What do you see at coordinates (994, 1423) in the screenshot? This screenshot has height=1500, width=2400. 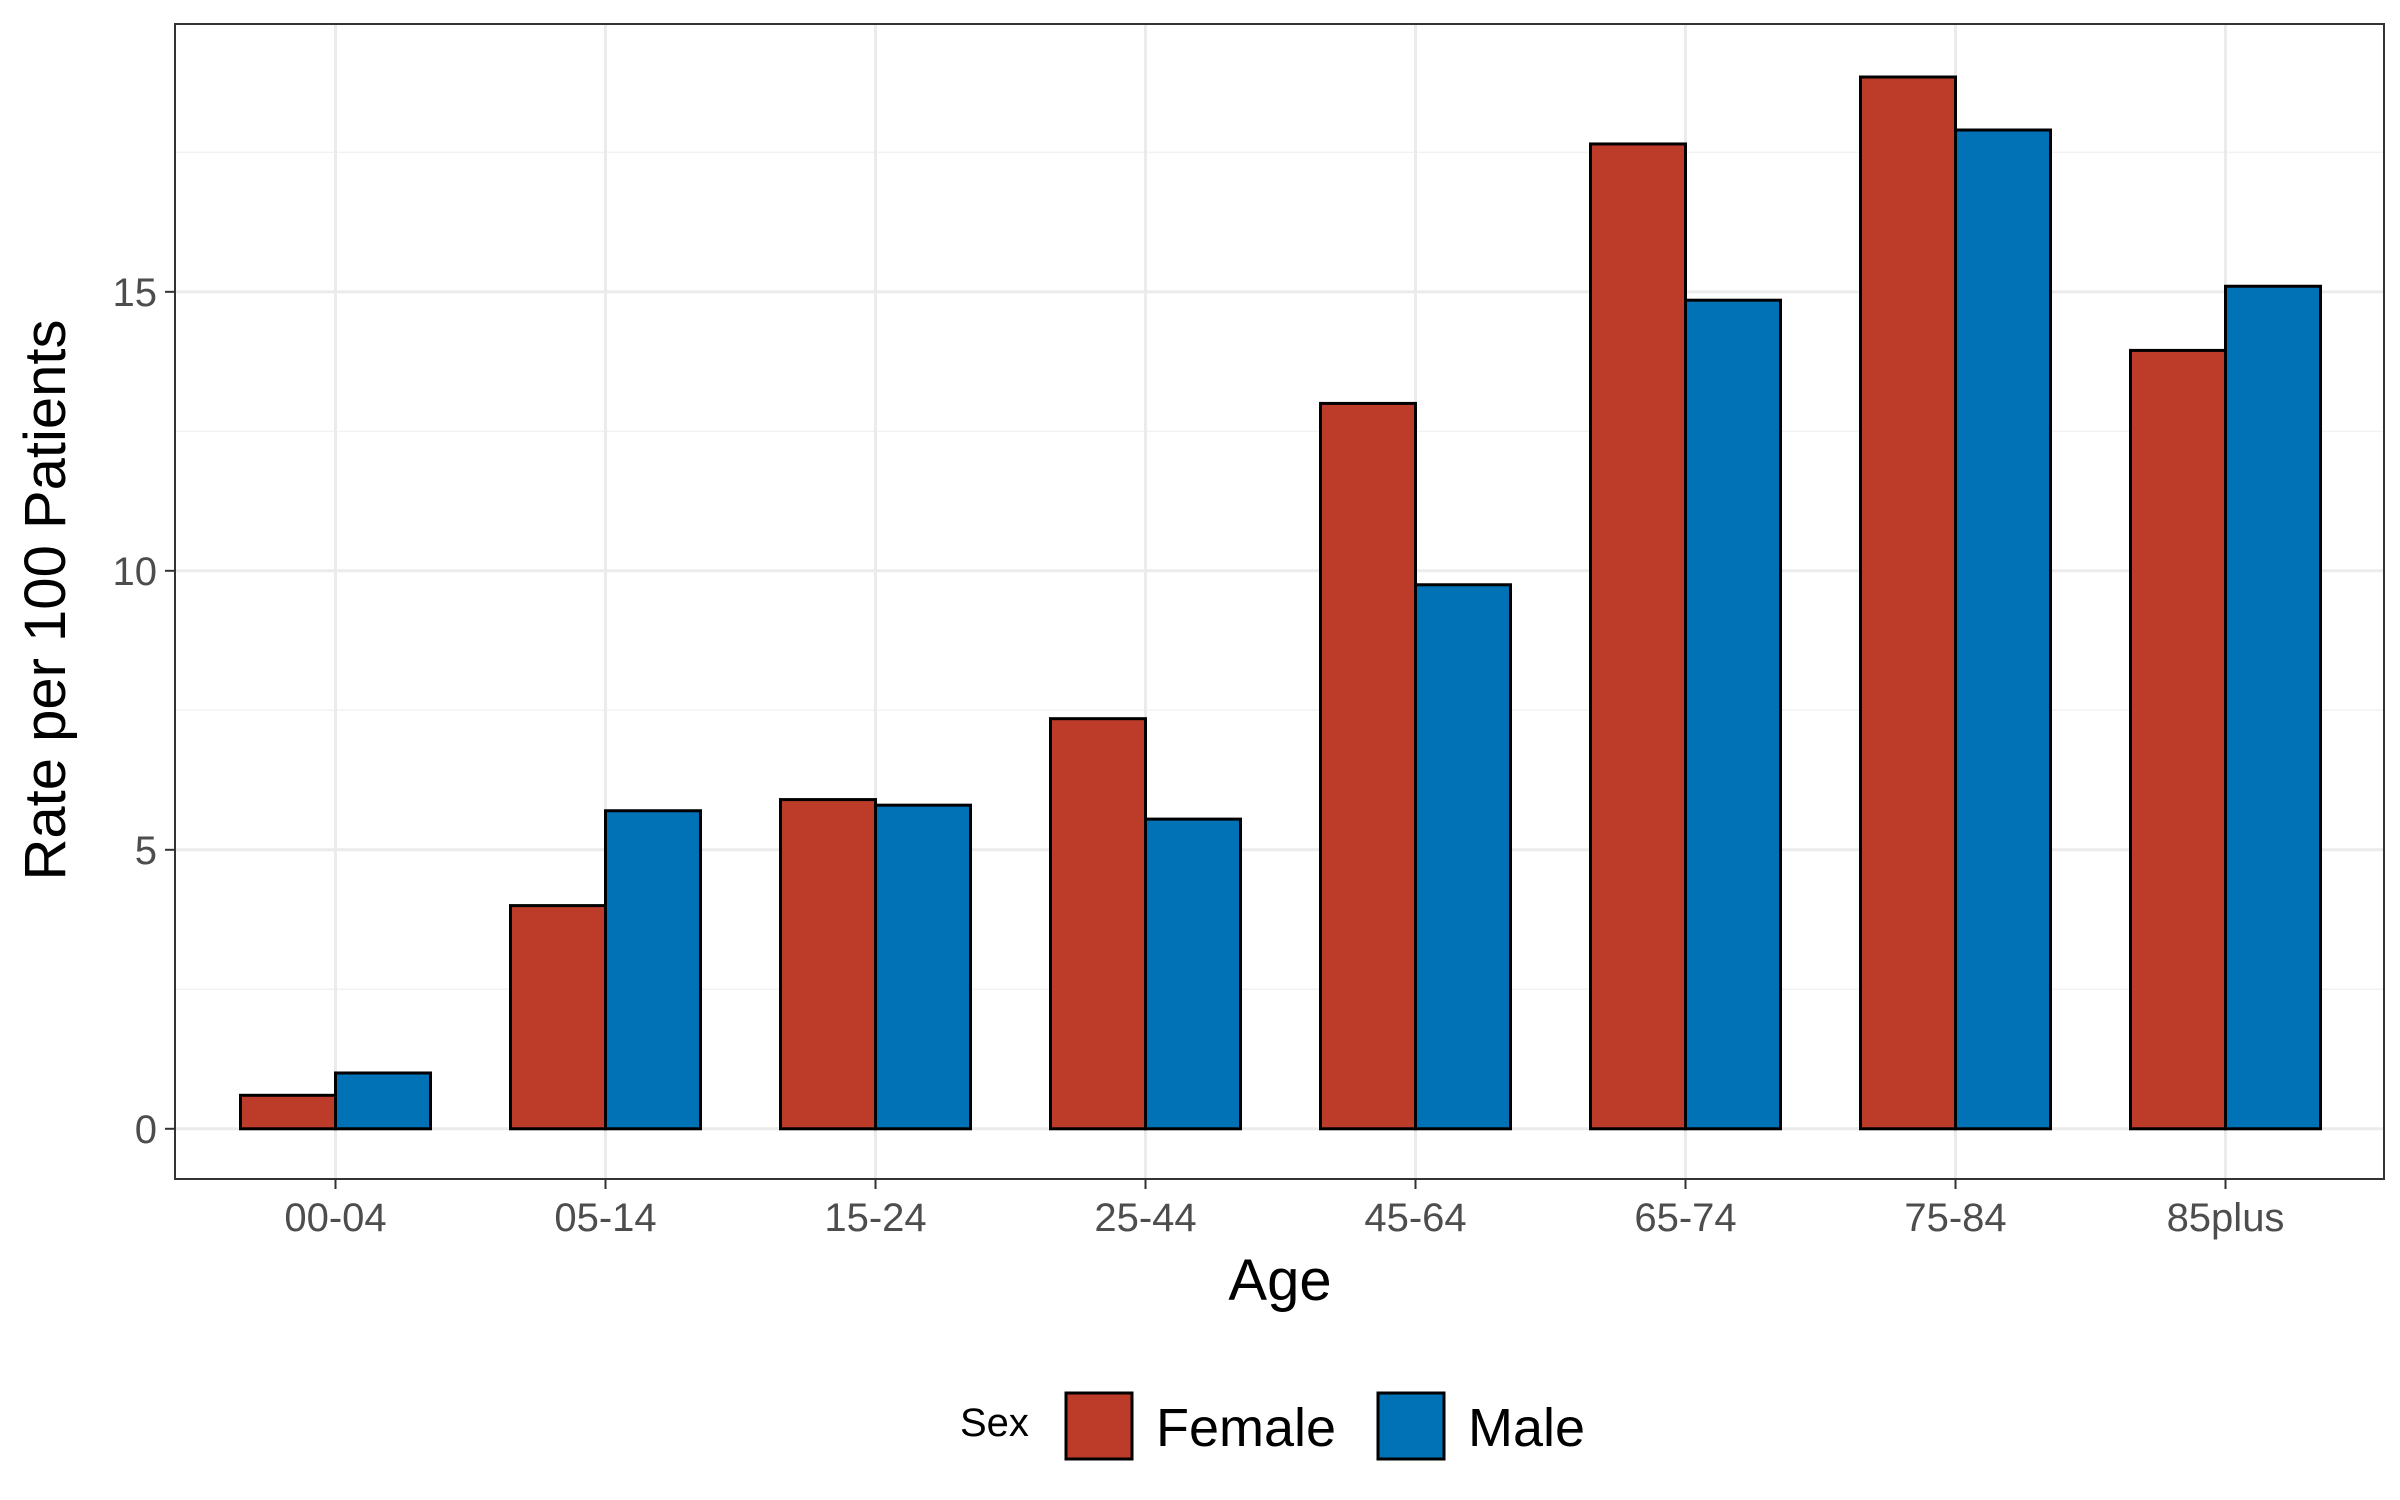 I see `legend-title: Sex` at bounding box center [994, 1423].